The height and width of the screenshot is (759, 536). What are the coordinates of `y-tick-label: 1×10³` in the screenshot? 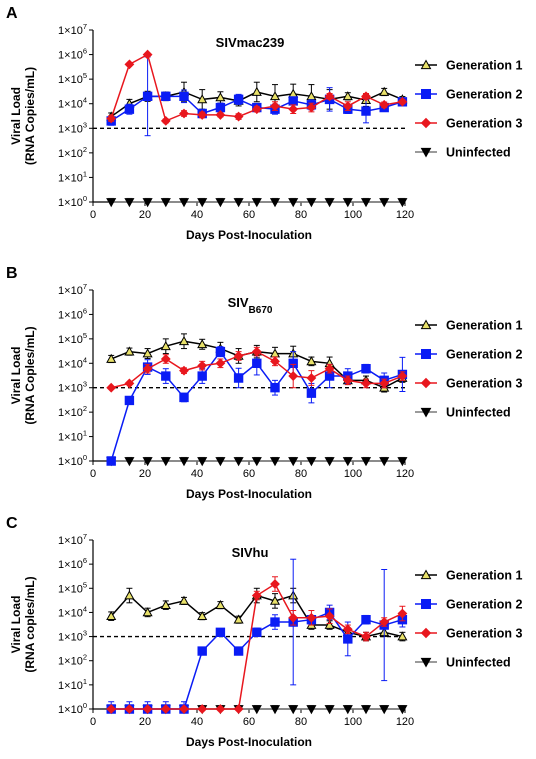 It's located at (72, 387).